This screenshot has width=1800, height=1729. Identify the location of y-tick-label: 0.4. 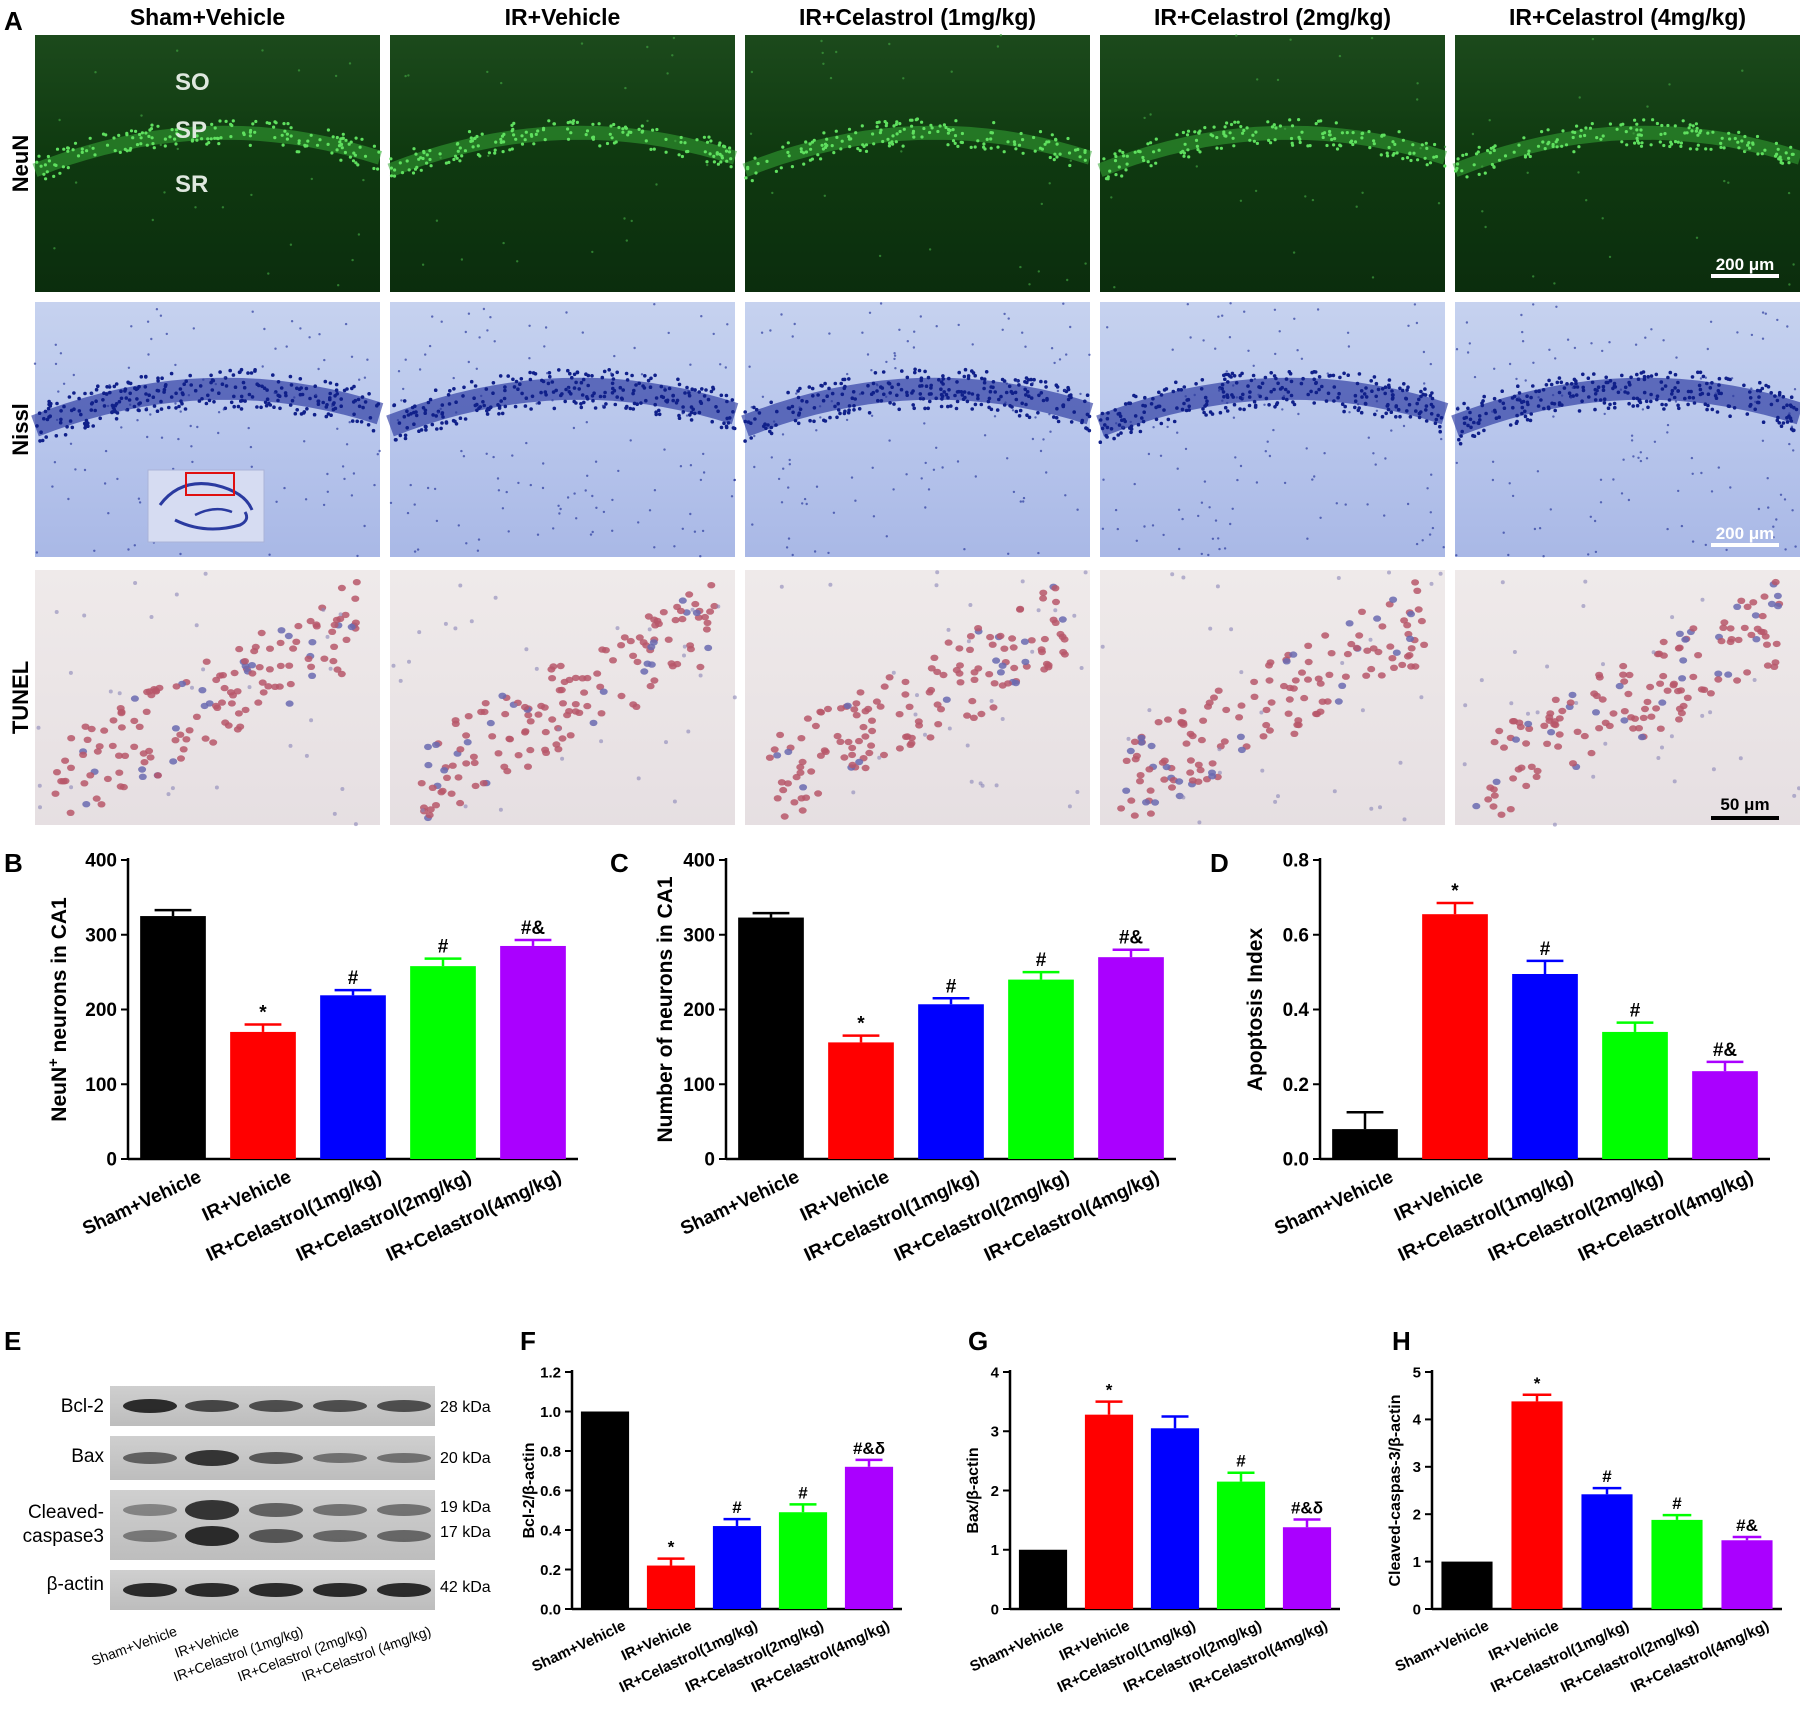
(551, 1530).